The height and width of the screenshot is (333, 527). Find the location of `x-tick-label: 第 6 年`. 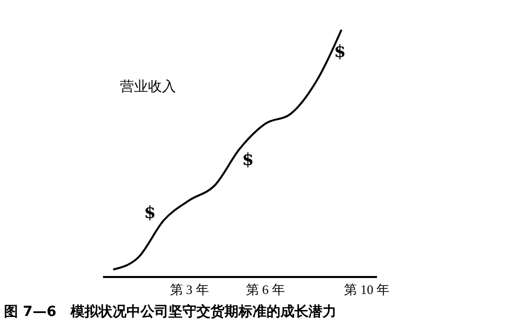

x-tick-label: 第 6 年 is located at coordinates (265, 290).